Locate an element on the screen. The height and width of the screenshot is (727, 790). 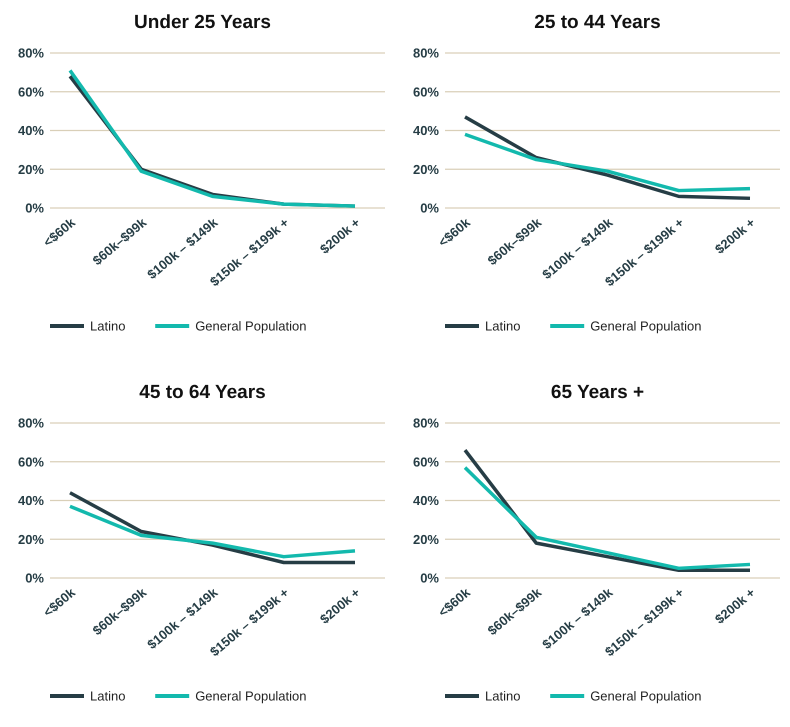
chart-title: 25 to 44 Years is located at coordinates (597, 22).